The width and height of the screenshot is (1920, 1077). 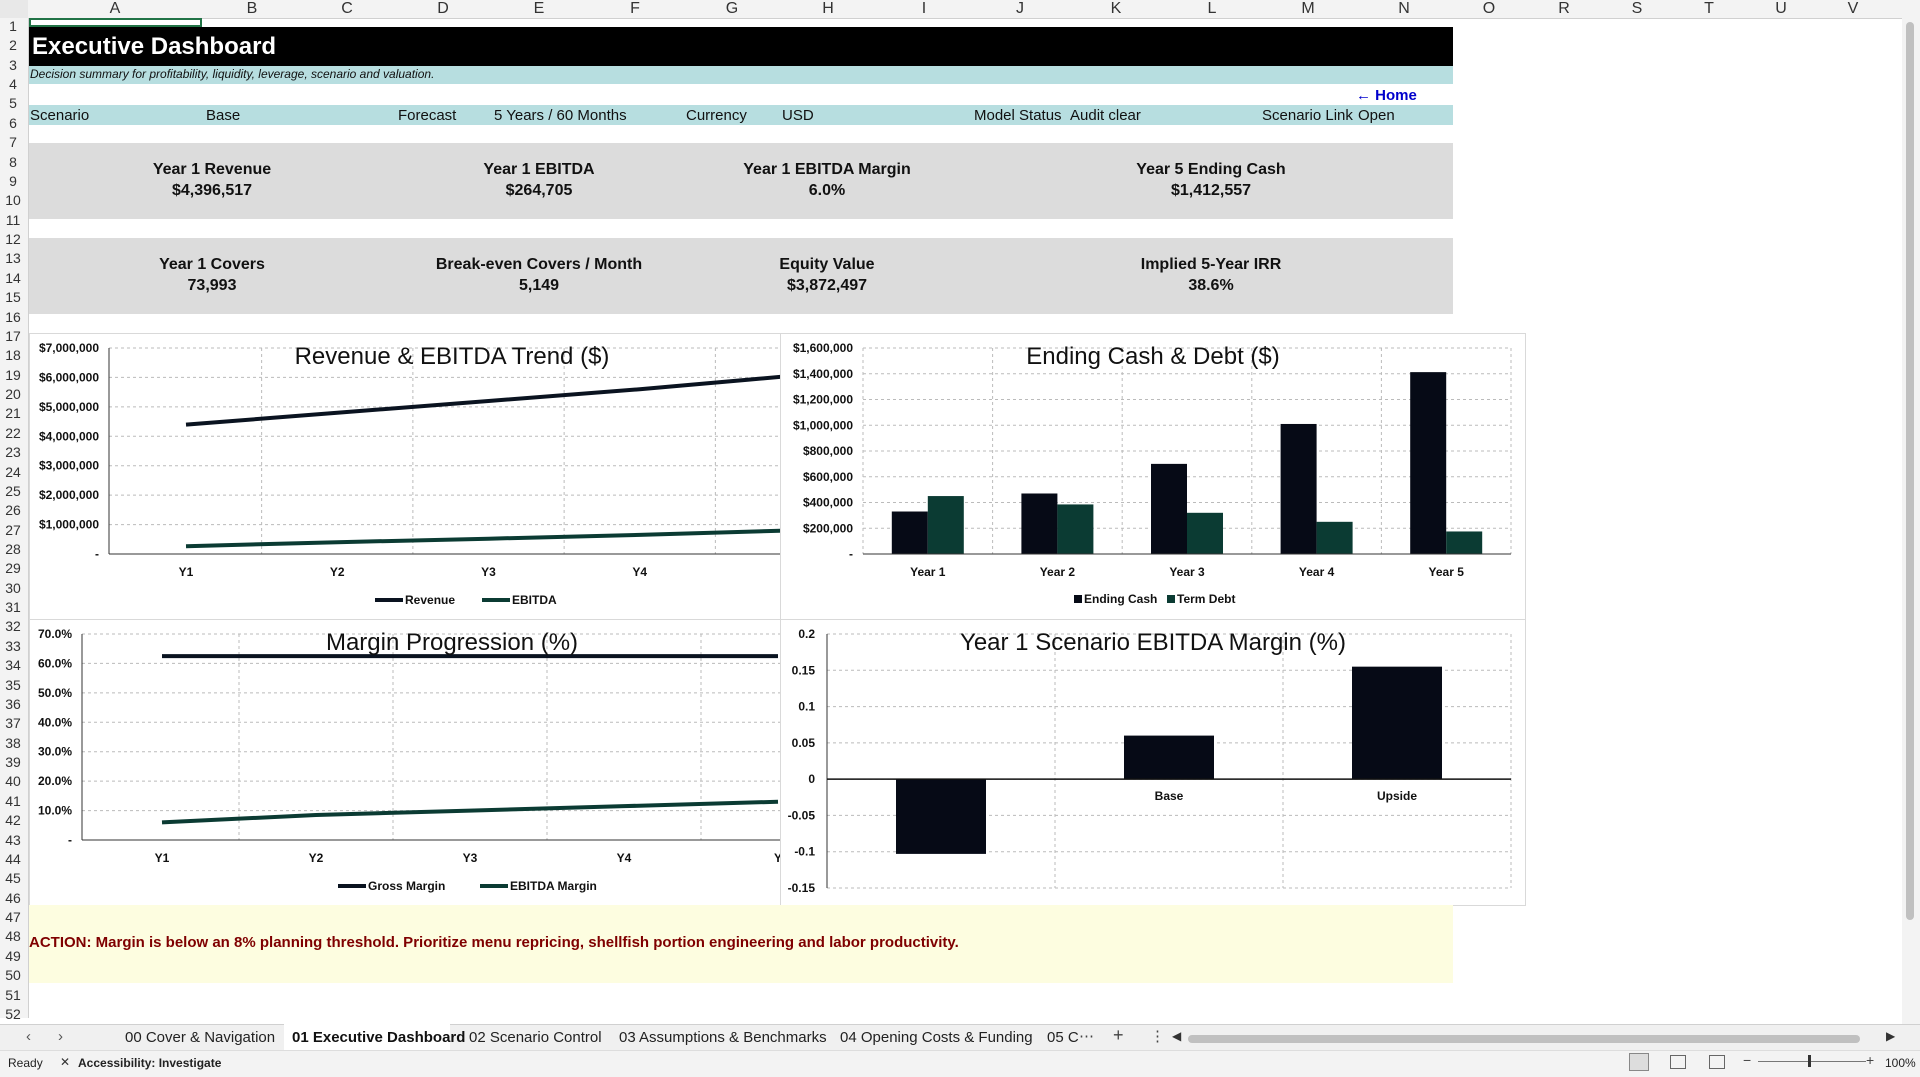 What do you see at coordinates (115, 8) in the screenshot?
I see `column-letter: A` at bounding box center [115, 8].